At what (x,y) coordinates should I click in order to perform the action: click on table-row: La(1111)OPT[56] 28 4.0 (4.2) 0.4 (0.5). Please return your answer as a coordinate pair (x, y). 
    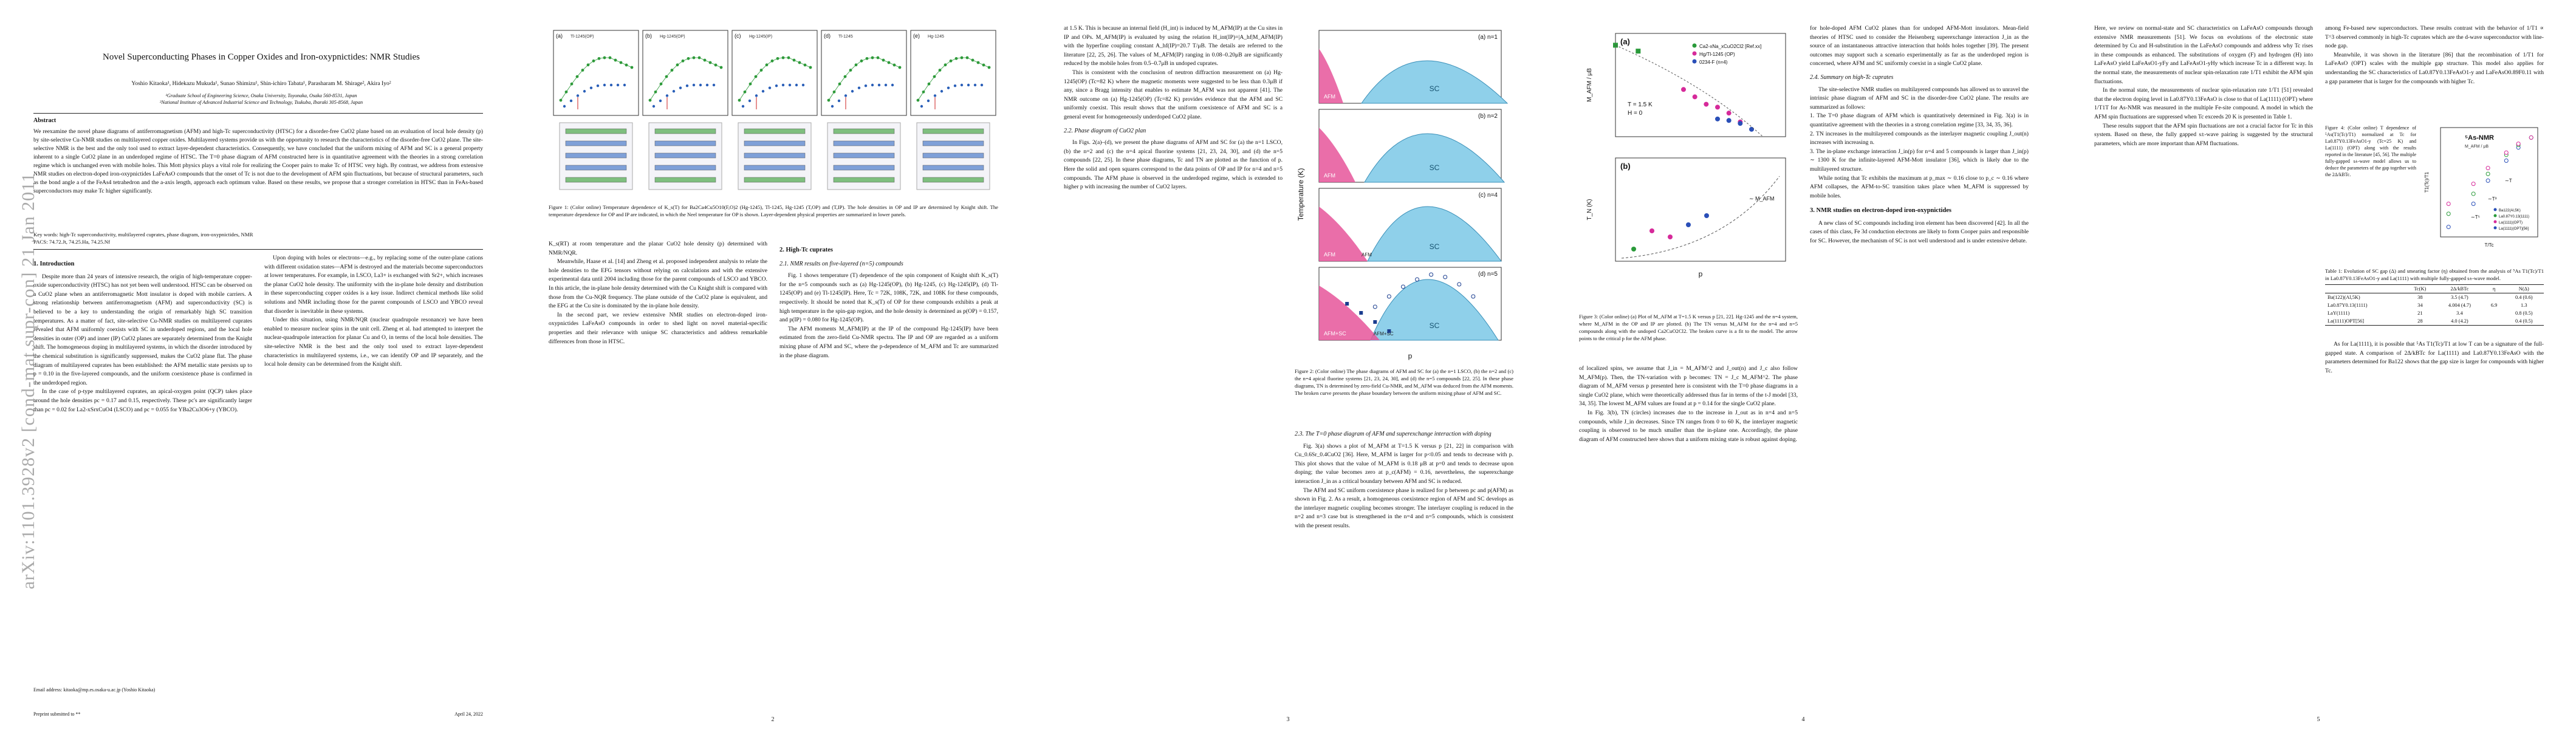
    Looking at the image, I should click on (2434, 322).